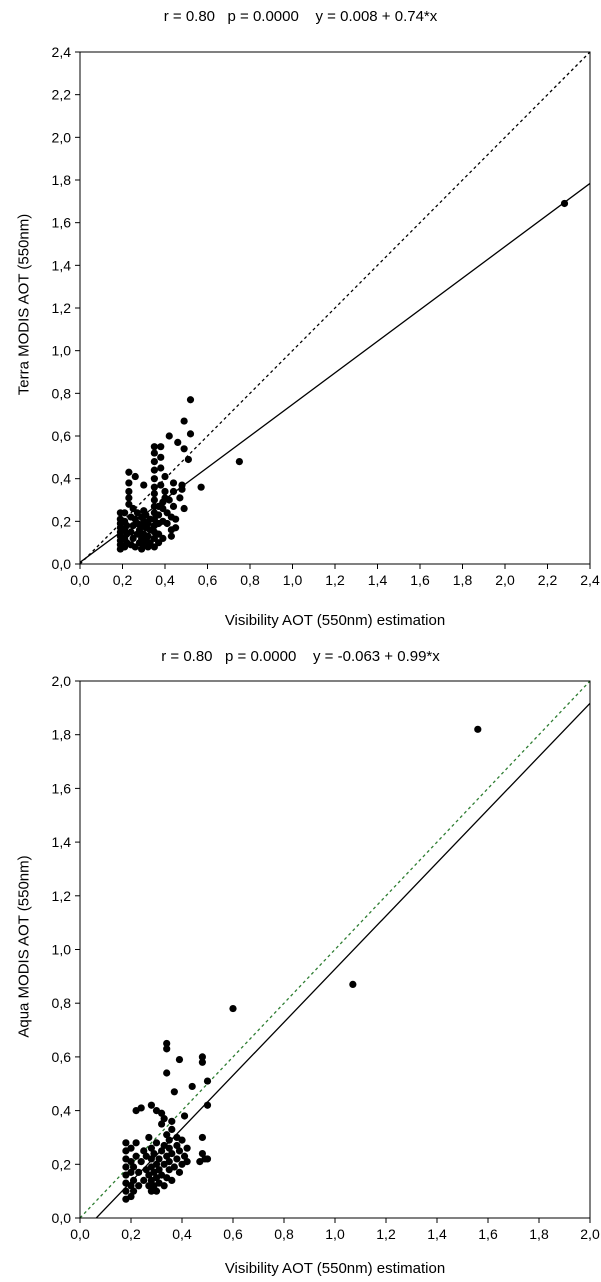  I want to click on x-tick-label: 0,2, so click(123, 580).